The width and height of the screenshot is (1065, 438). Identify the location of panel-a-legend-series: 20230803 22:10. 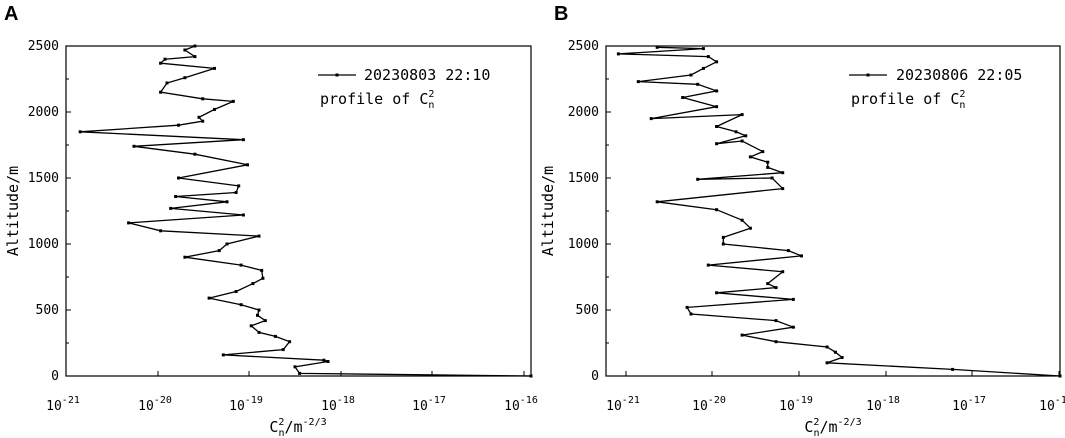
(427, 75).